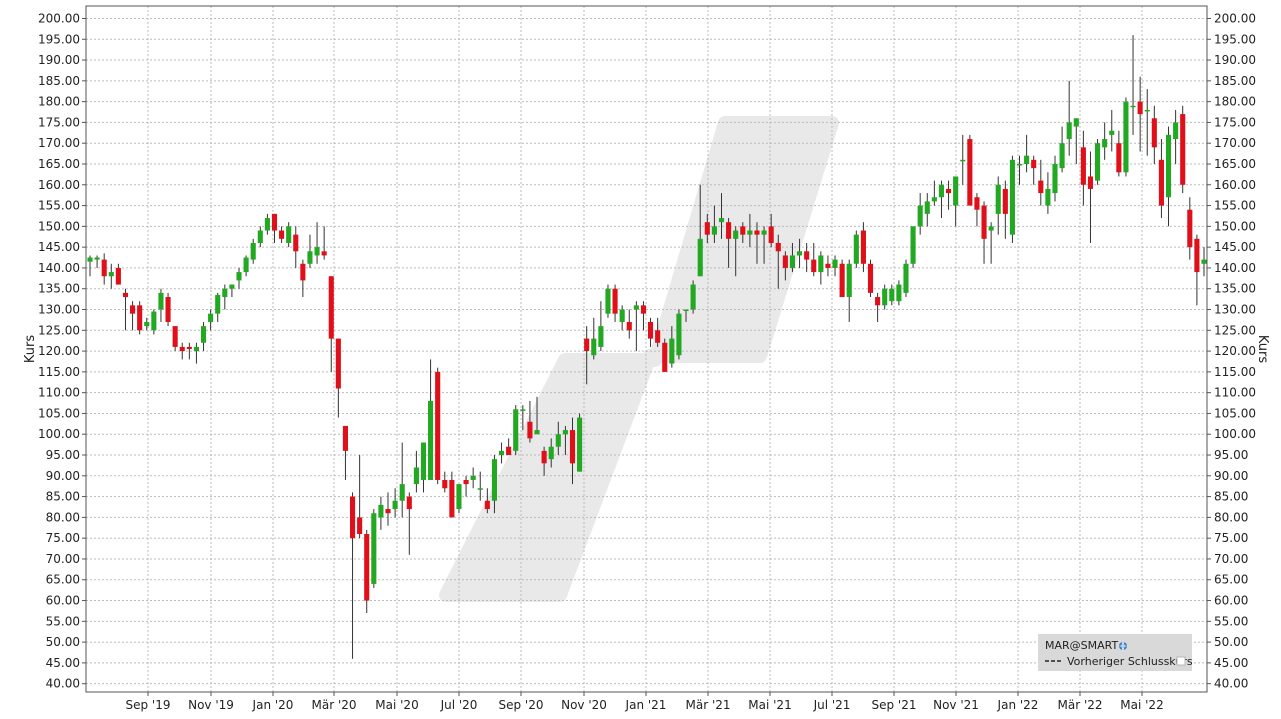 This screenshot has width=1281, height=719. Describe the element at coordinates (63, 580) in the screenshot. I see `y-tick-label-left: 65.00` at that location.